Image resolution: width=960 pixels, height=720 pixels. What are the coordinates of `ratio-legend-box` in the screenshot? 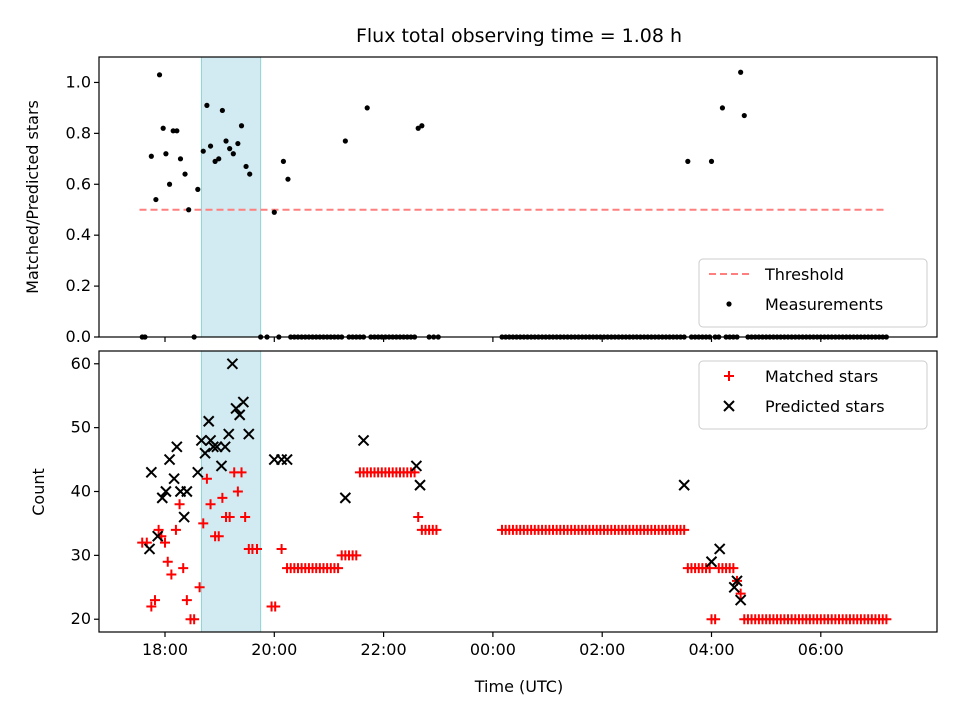 It's located at (813, 293).